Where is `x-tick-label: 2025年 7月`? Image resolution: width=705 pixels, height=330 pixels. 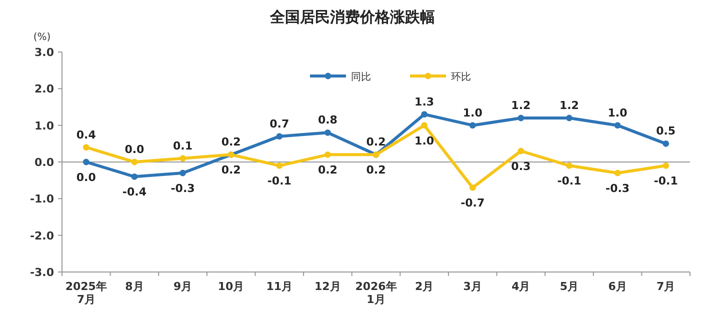
x-tick-label: 2025年 7月 is located at coordinates (86, 293).